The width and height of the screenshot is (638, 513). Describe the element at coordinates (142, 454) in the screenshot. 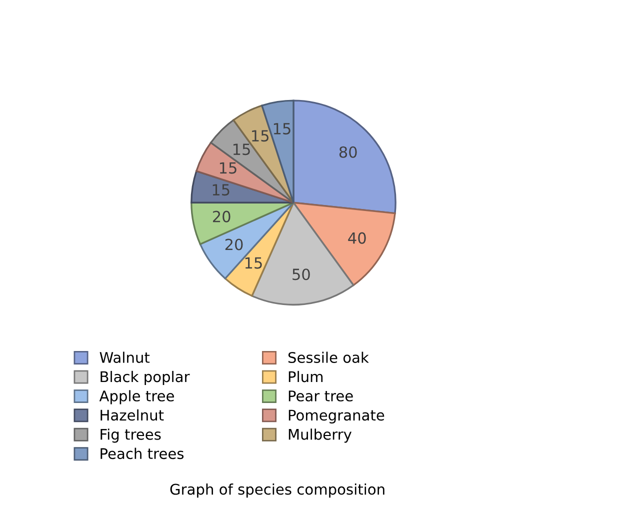

I see `legend-label: Peach trees` at that location.